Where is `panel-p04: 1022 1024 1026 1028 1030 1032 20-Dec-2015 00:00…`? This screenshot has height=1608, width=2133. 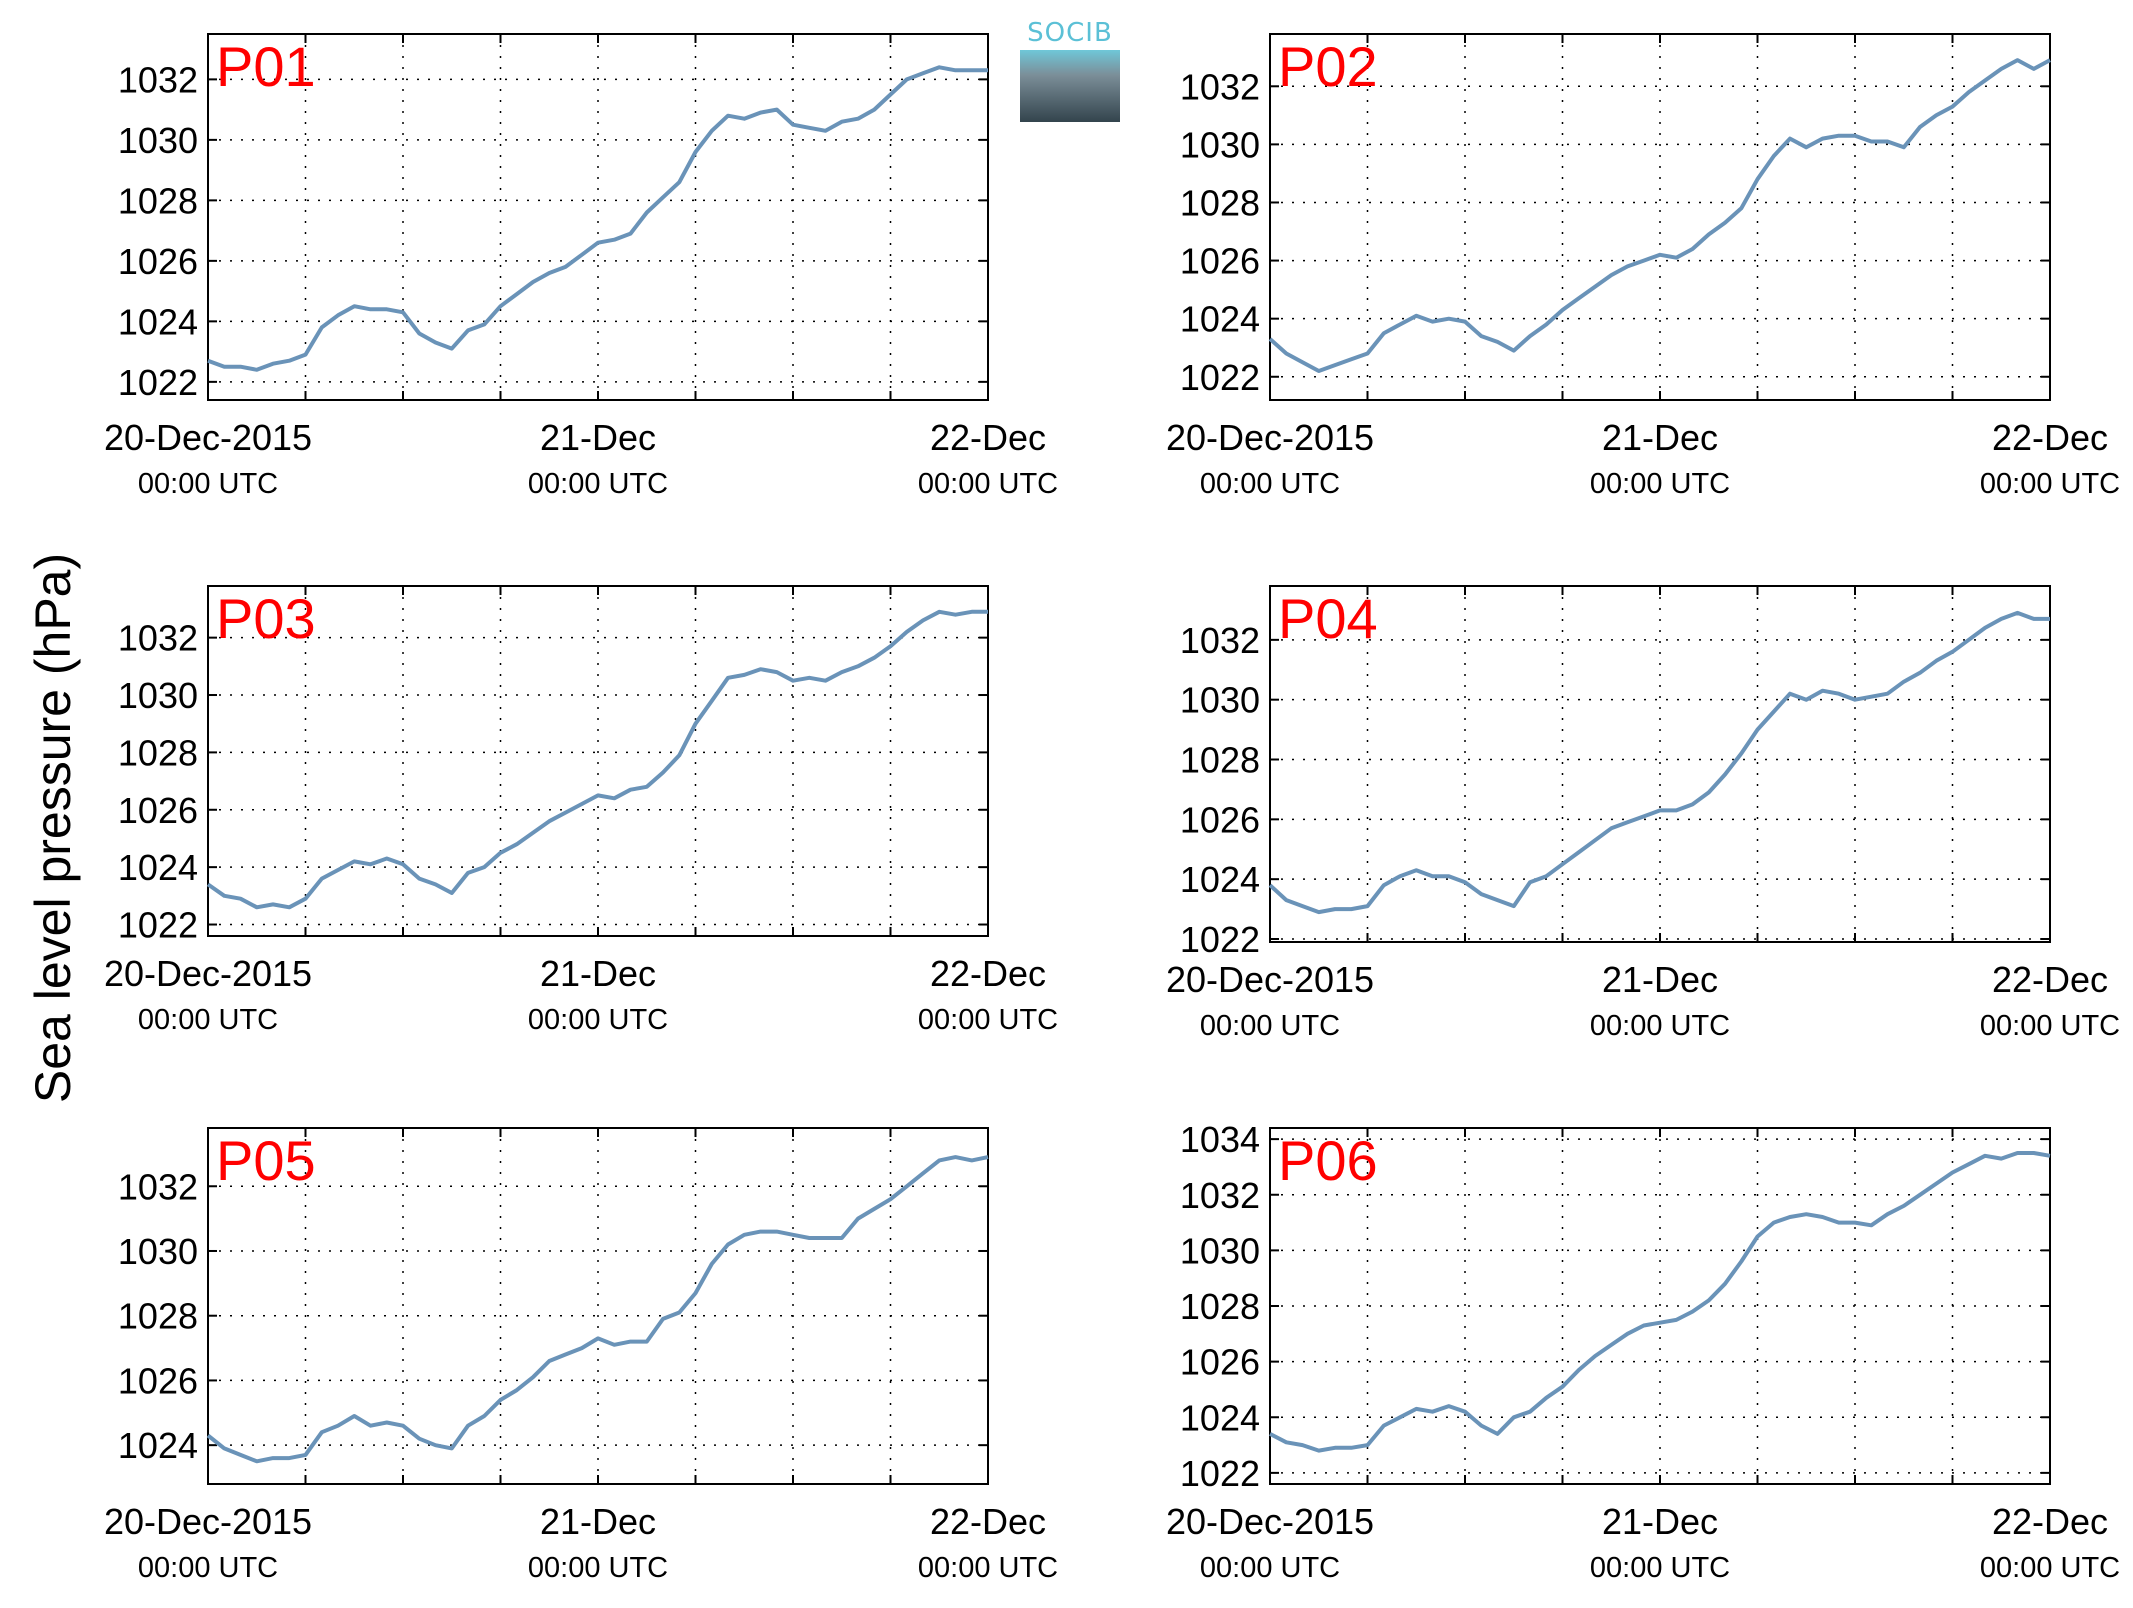
panel-p04: 1022 1024 1026 1028 1030 1032 20-Dec-2015 00:00… is located at coordinates (1643, 813).